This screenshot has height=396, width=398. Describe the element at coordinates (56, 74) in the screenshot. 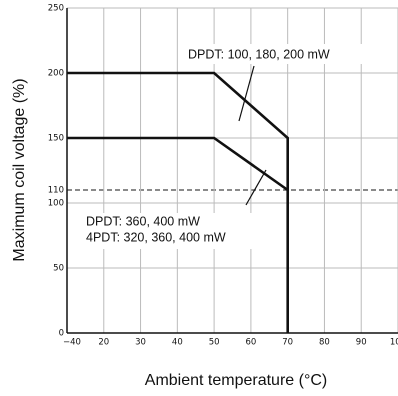

I see `y-tick-label: 200` at that location.